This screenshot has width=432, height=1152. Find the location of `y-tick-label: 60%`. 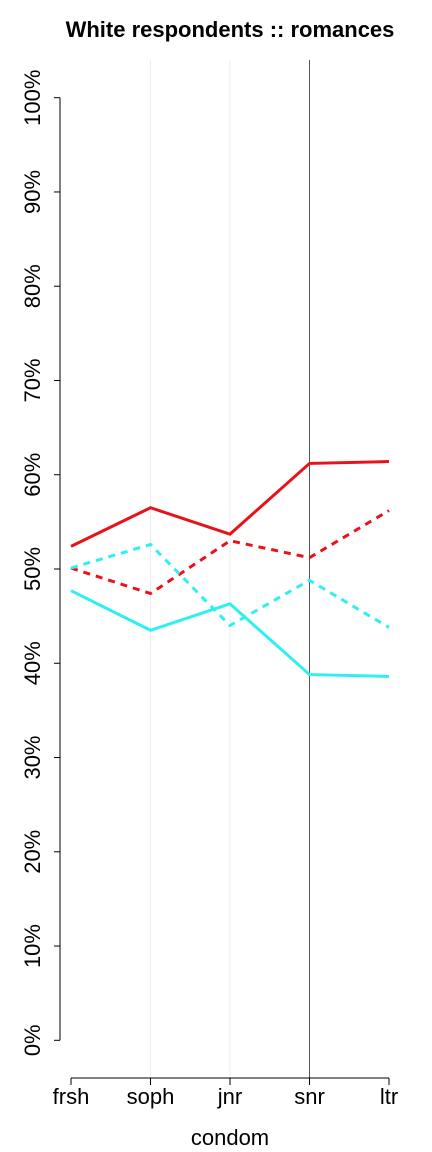

y-tick-label: 60% is located at coordinates (32, 475).